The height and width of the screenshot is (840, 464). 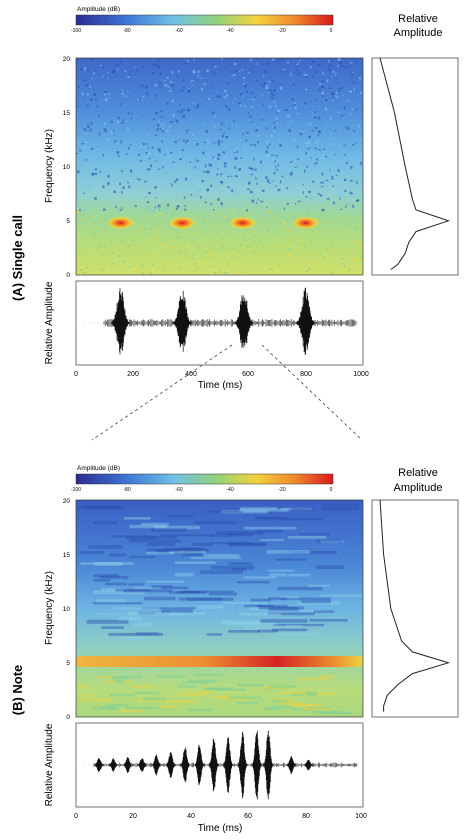 What do you see at coordinates (98, 9) in the screenshot?
I see `colorbar-a-title: Amplitude (dB)` at bounding box center [98, 9].